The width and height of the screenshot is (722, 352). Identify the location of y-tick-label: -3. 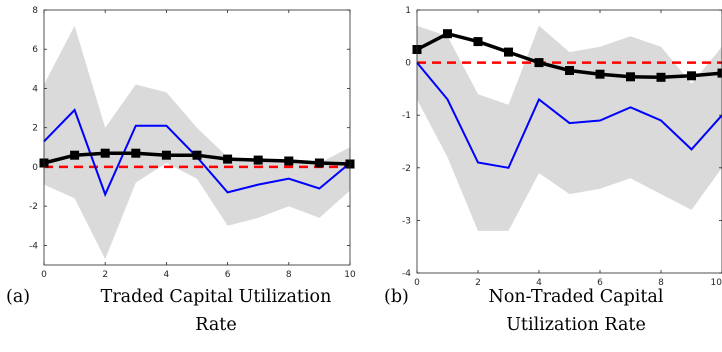
(406, 221).